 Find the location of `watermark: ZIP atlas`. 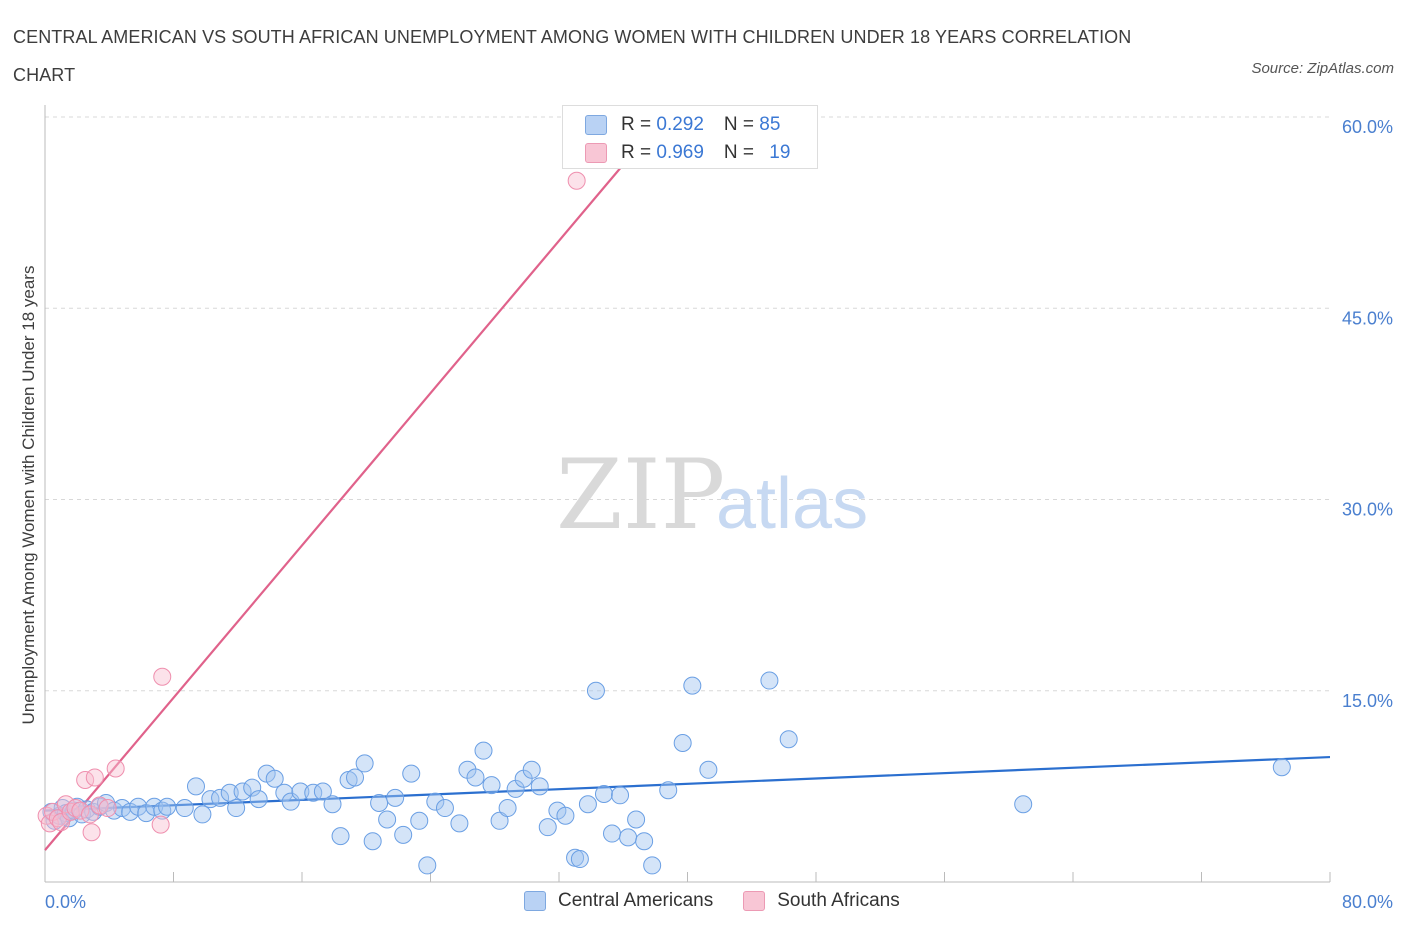

watermark: ZIP atlas is located at coordinates (712, 495).